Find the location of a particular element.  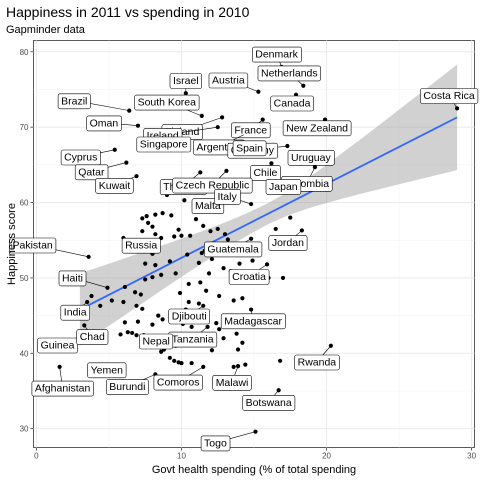

label-text: Netherlands is located at coordinates (289, 73).